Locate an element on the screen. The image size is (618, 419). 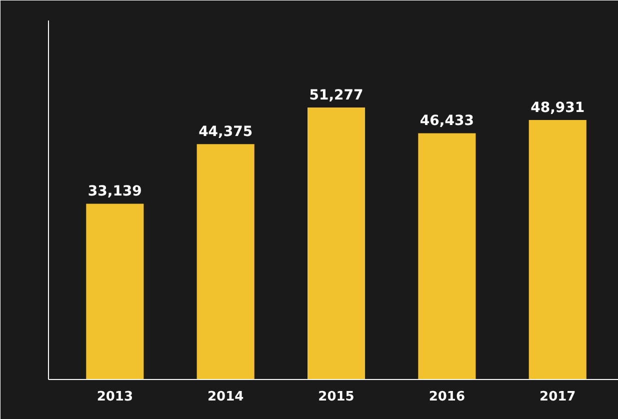
x-tick-label: 2015 is located at coordinates (336, 397).